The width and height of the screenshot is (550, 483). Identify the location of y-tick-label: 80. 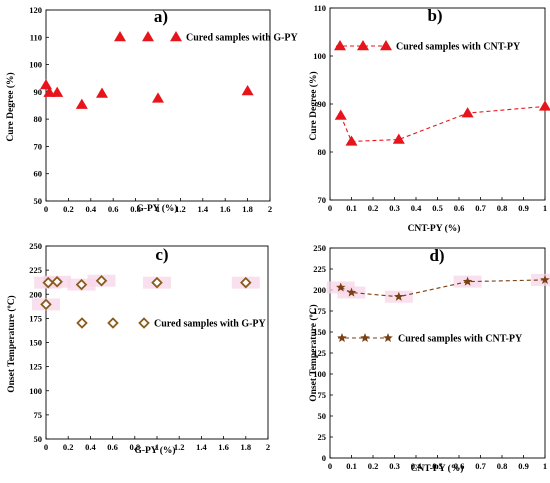
(322, 152).